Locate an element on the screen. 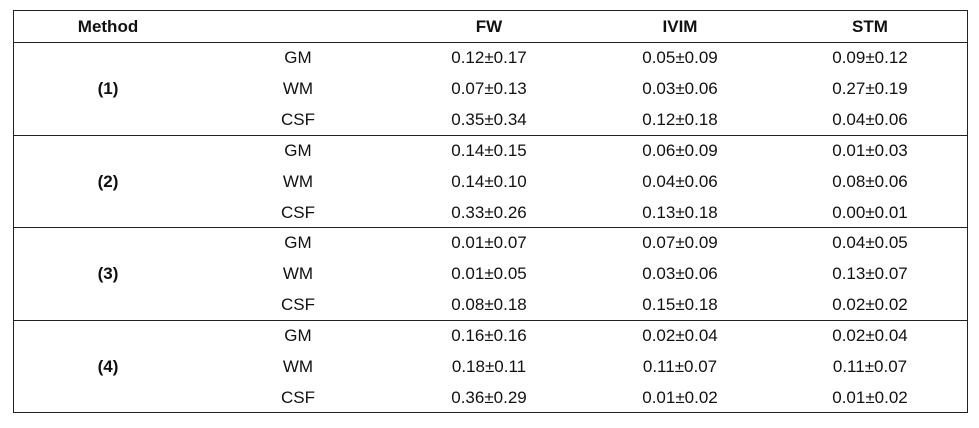 The height and width of the screenshot is (428, 979). value-cell: 0.01±0.03 is located at coordinates (870, 150).